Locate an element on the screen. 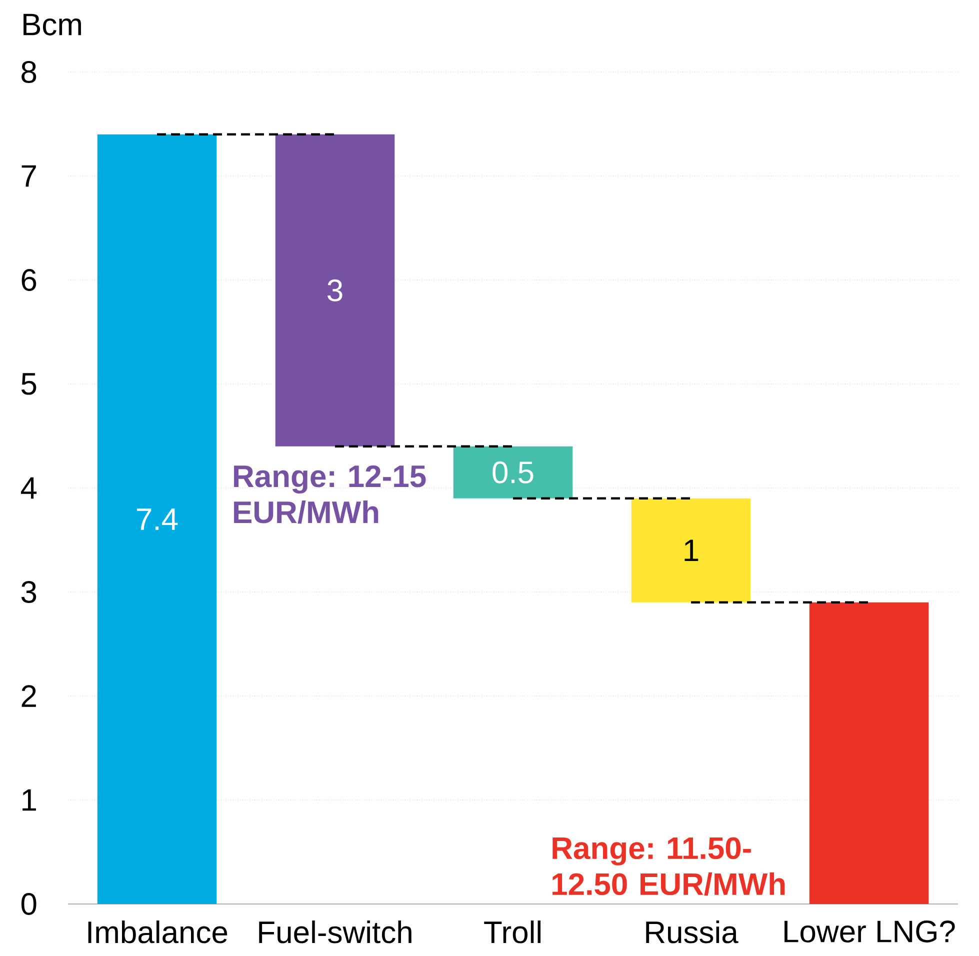  data-label: 3 is located at coordinates (335, 290).